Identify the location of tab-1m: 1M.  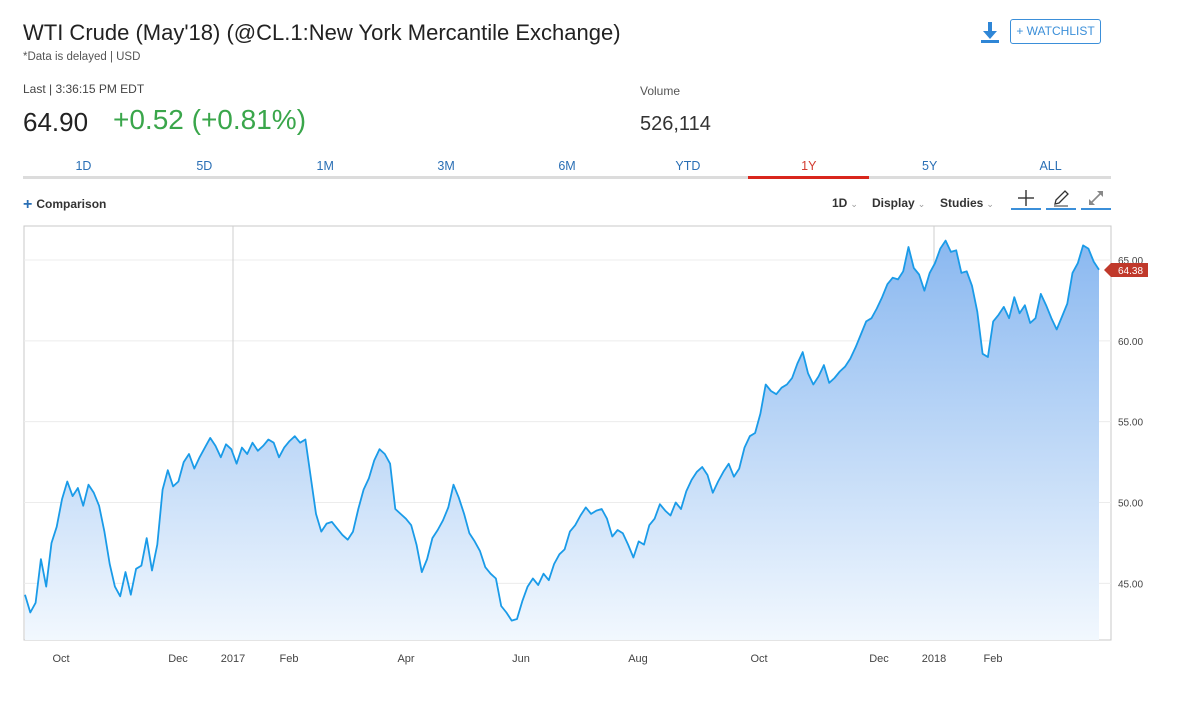
(325, 166).